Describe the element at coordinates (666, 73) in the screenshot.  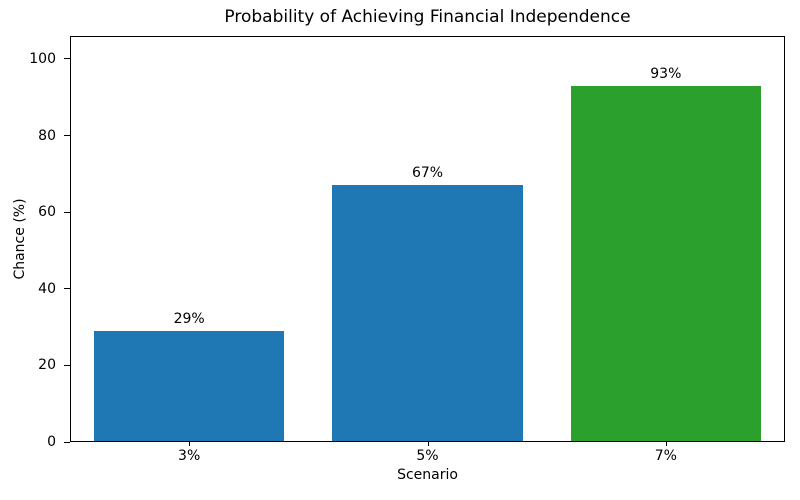
I see `bar-value-label: 93%` at that location.